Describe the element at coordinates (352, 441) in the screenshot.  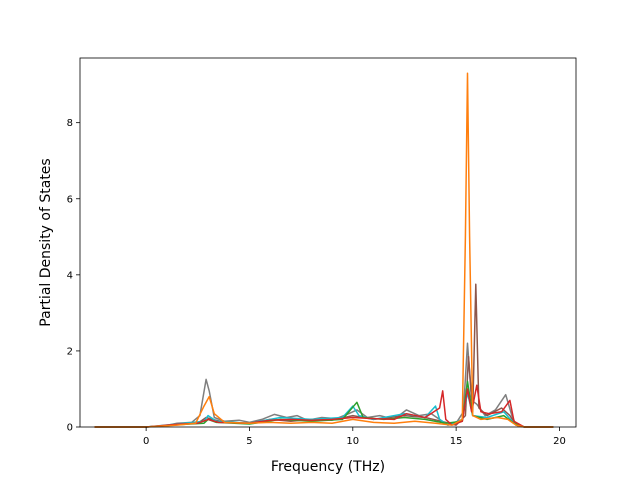
I see `x-tick-label: 10` at that location.